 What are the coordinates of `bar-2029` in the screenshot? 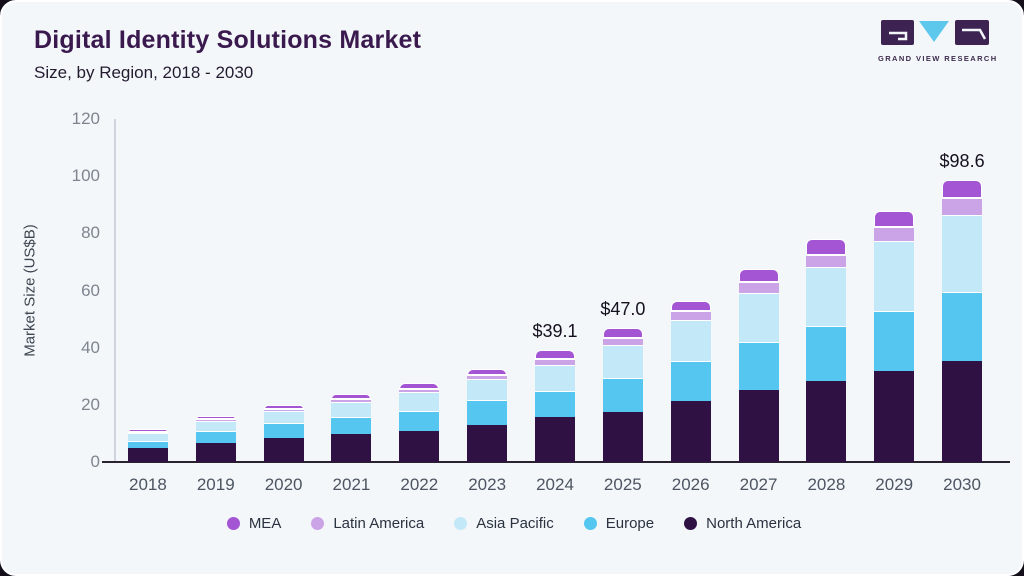 It's located at (894, 336).